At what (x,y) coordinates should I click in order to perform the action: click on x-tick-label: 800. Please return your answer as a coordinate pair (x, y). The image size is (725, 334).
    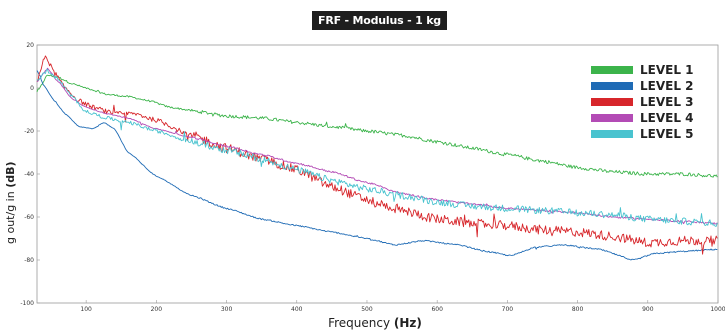
    Looking at the image, I should click on (578, 309).